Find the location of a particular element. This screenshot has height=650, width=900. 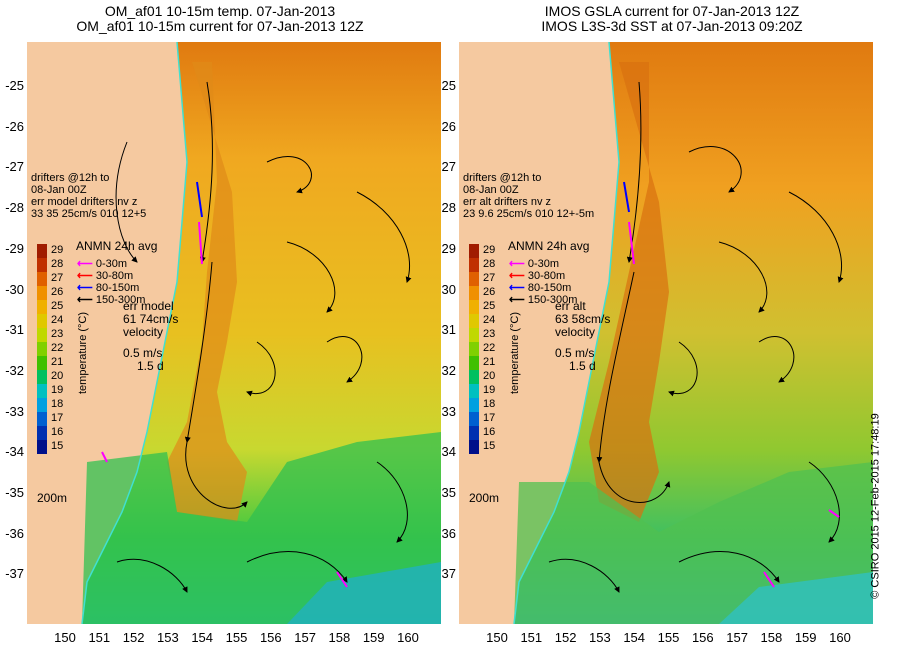

colorbar-tick-label: 17 is located at coordinates (489, 418).